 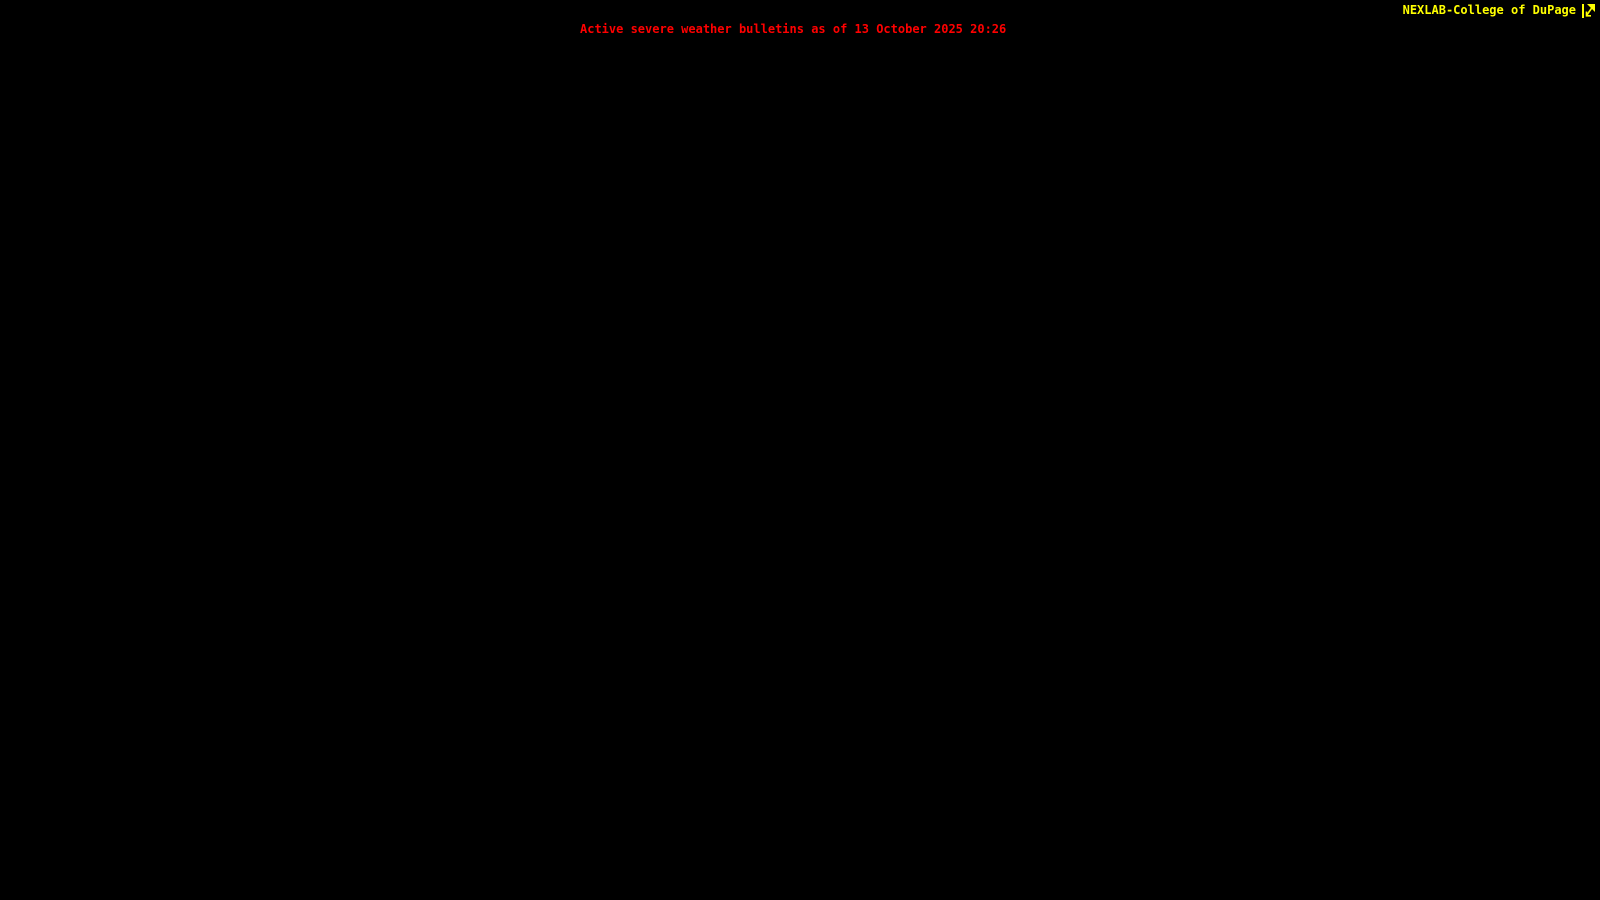 I want to click on credit-text: NEXLAB-College of DuPage, so click(x=1489, y=10).